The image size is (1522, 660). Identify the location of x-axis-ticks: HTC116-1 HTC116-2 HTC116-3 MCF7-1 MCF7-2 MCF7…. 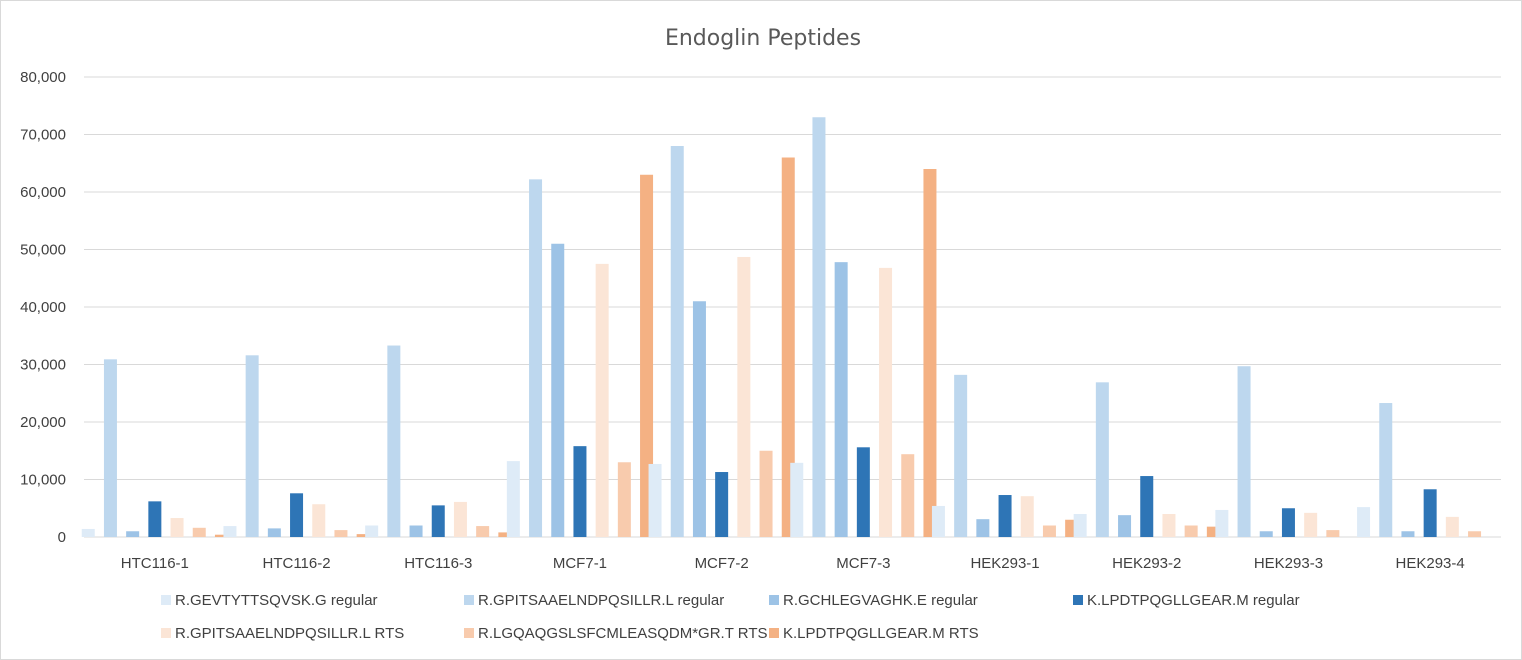
(793, 563).